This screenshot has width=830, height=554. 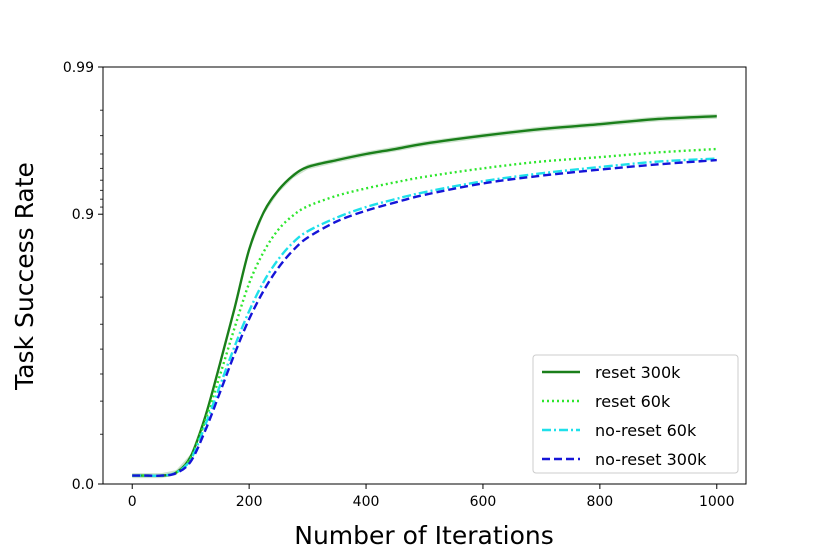 I want to click on legend-label: no-reset 300k, so click(x=651, y=459).